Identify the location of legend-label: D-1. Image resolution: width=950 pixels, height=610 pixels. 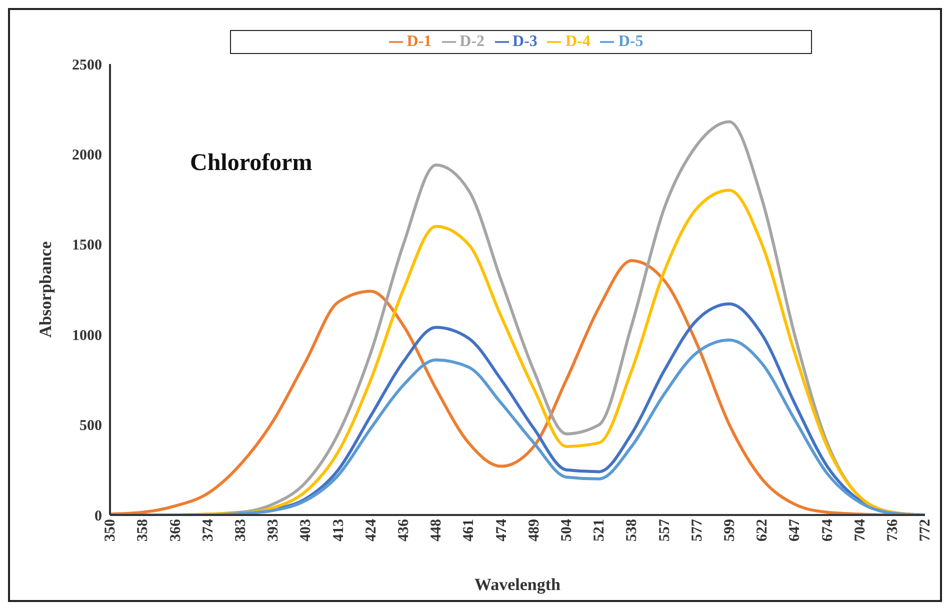
(419, 41).